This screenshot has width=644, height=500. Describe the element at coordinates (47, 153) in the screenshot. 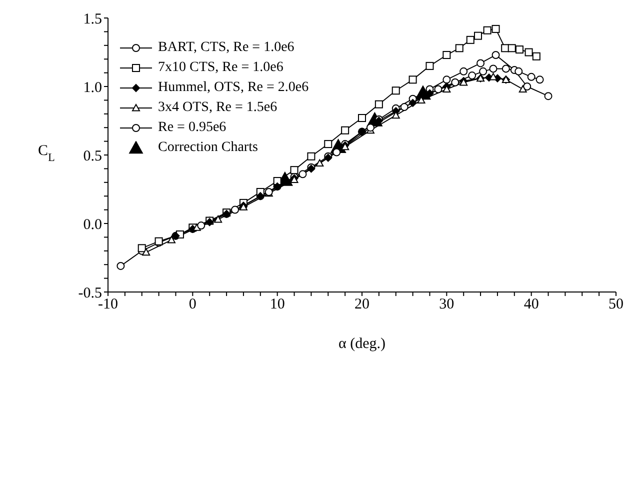

I see `y-axis-title: C$_{L}$` at that location.